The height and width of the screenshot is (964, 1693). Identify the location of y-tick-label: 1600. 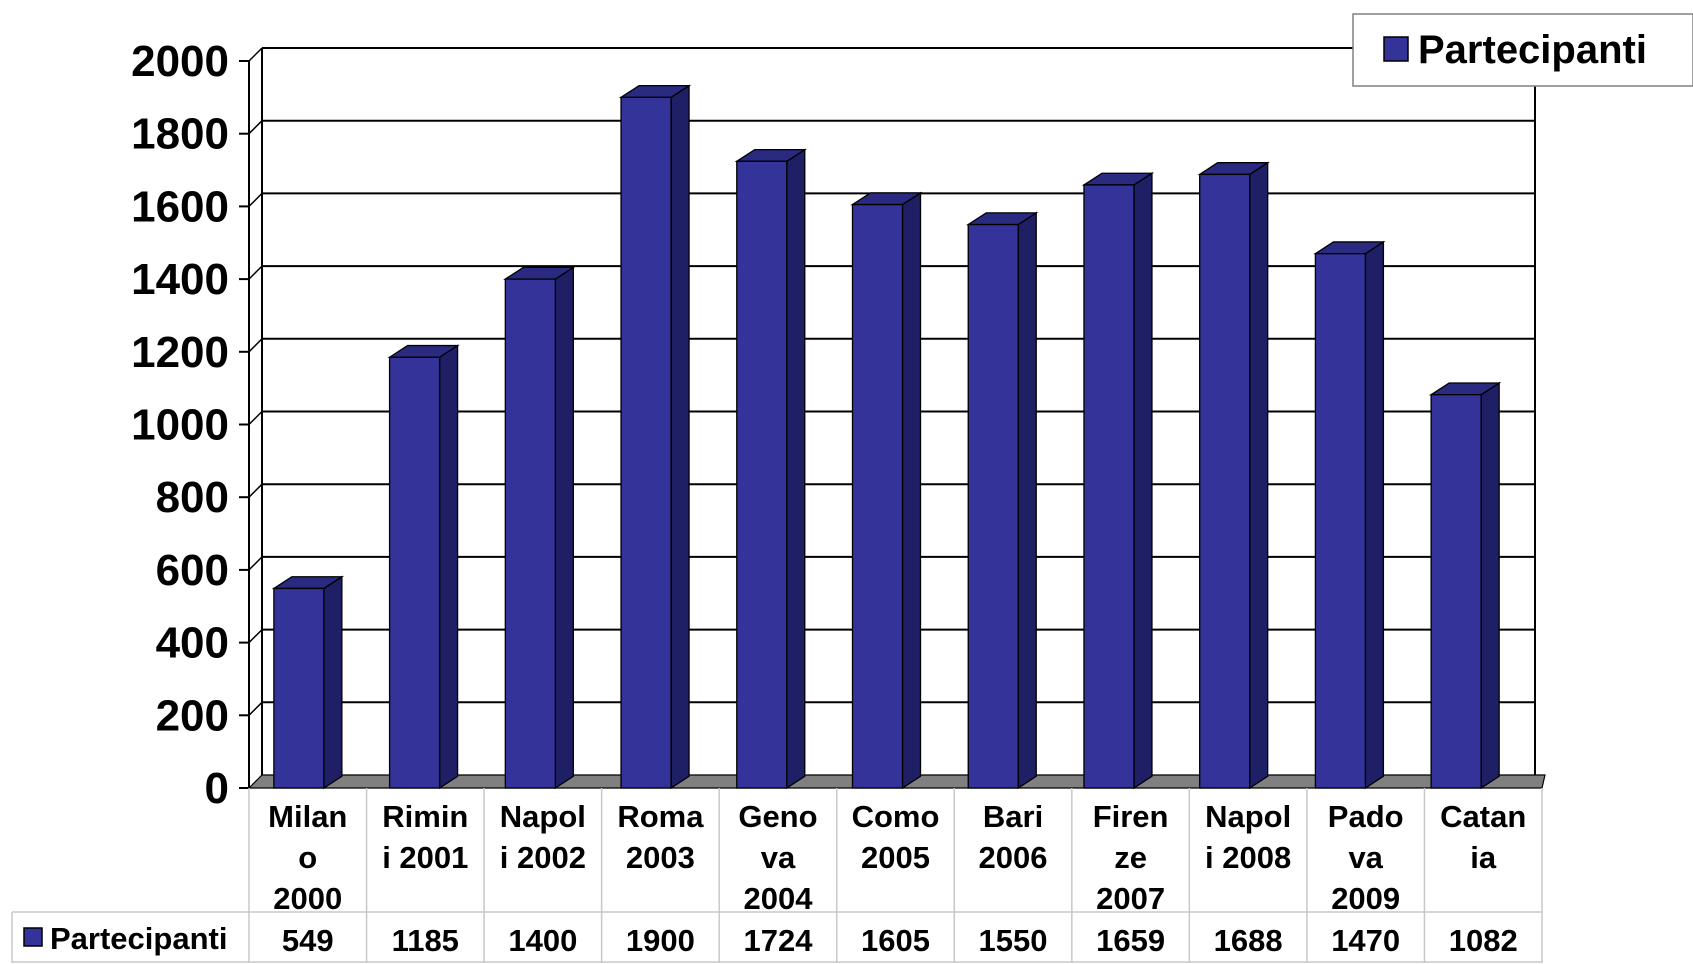
(180, 206).